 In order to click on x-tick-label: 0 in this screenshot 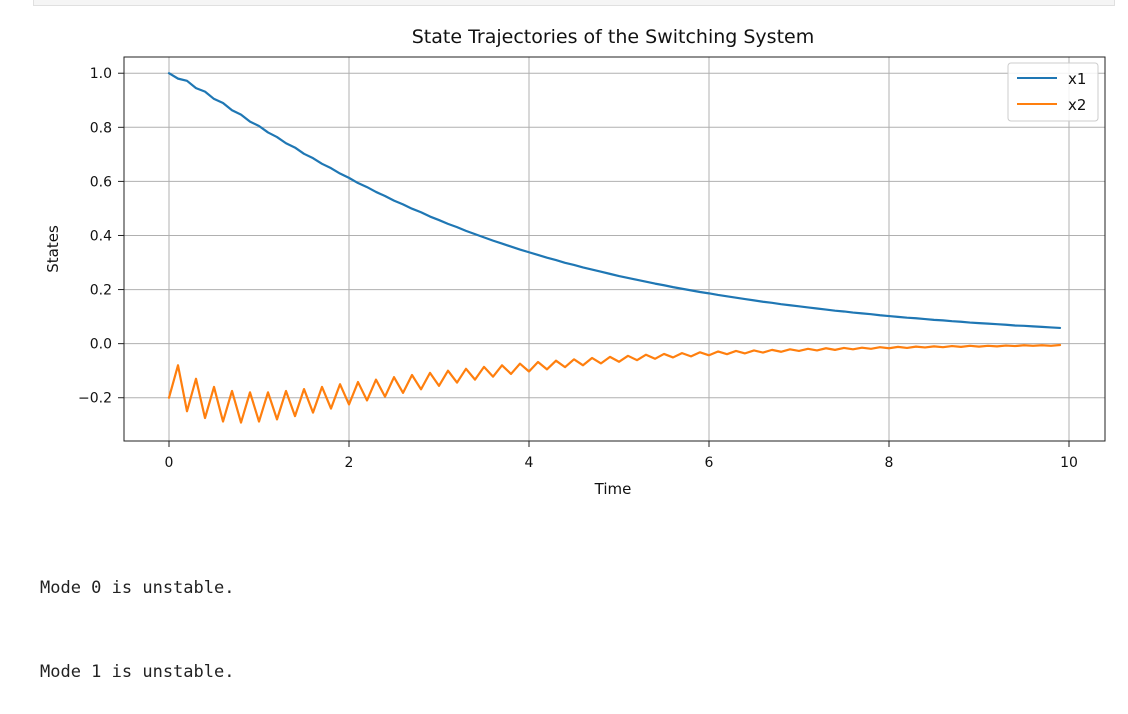, I will do `click(169, 463)`.